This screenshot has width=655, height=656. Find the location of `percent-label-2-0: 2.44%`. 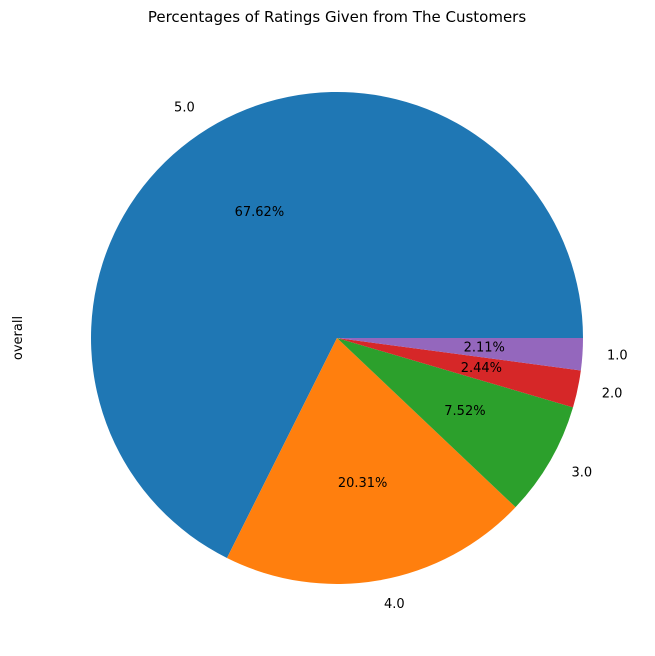

percent-label-2-0: 2.44% is located at coordinates (481, 368).